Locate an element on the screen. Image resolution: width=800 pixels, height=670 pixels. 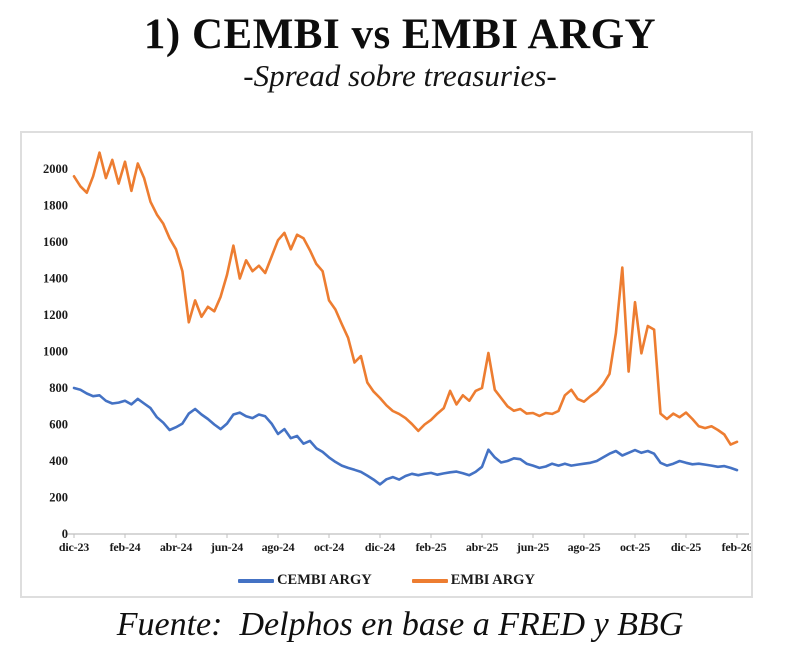
x-tick-label: feb-26 is located at coordinates (736, 547).